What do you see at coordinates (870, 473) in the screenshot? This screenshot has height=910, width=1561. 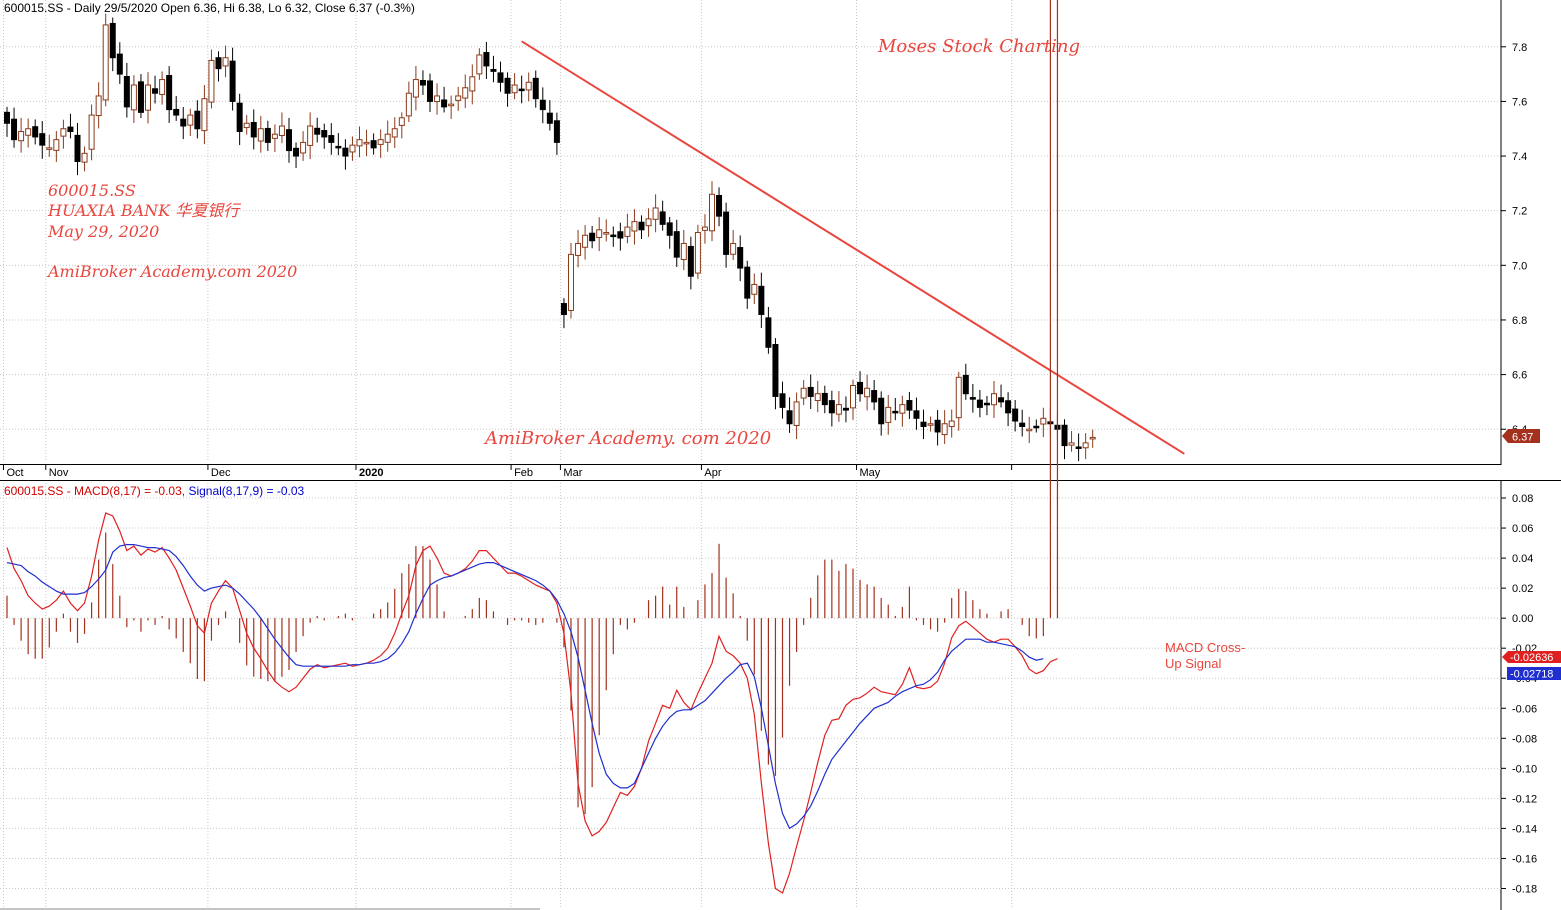 I see `date-tick-label: May` at bounding box center [870, 473].